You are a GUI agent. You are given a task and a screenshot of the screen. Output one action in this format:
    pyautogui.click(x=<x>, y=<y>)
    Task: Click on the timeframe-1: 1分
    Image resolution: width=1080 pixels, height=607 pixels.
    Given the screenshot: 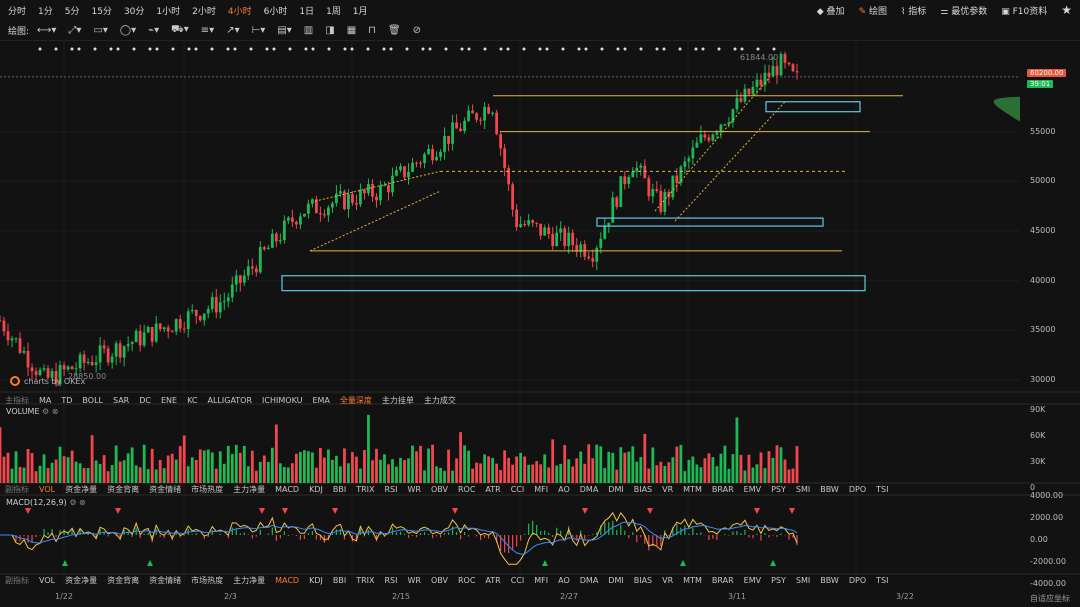 What is the action you would take?
    pyautogui.click(x=45, y=11)
    